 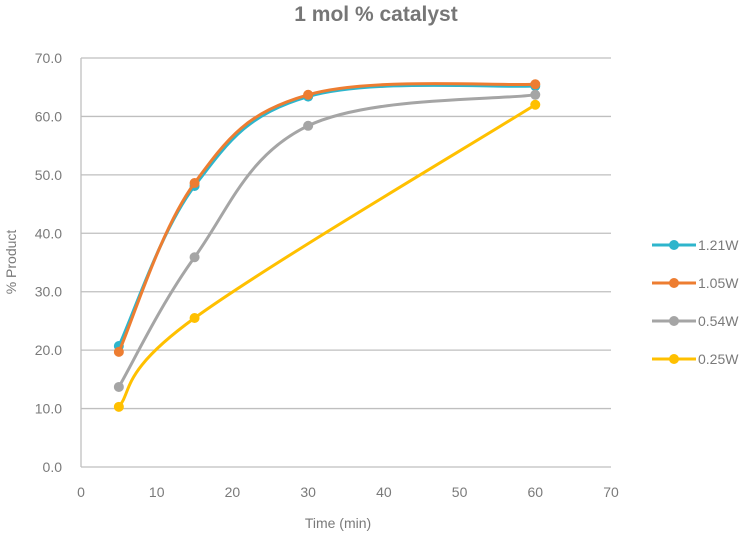 I want to click on x-tick-label: 50, so click(x=460, y=492).